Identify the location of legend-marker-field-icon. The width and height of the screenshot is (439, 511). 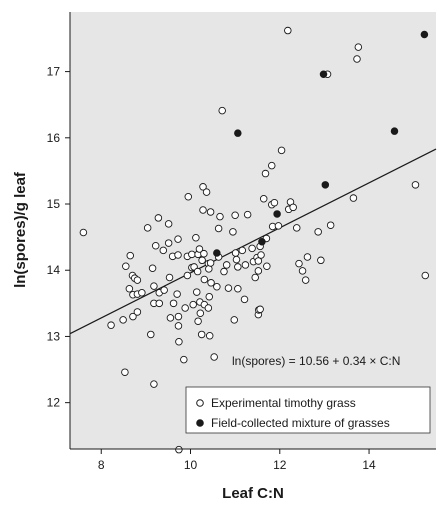
(200, 423).